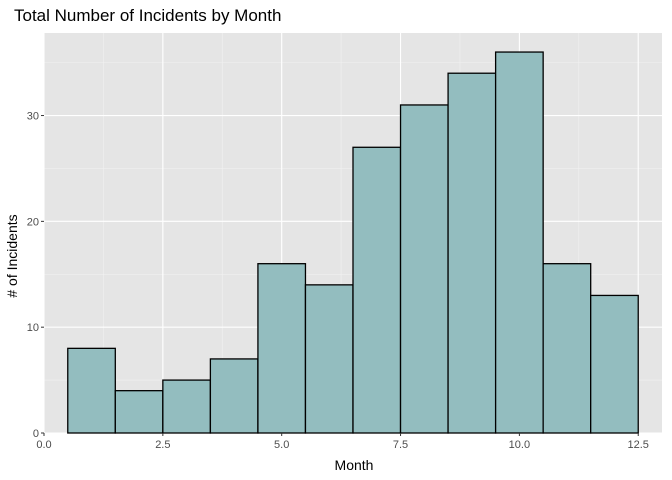 This screenshot has width=672, height=480. Describe the element at coordinates (162, 445) in the screenshot. I see `x-tick-label: 2.5` at that location.